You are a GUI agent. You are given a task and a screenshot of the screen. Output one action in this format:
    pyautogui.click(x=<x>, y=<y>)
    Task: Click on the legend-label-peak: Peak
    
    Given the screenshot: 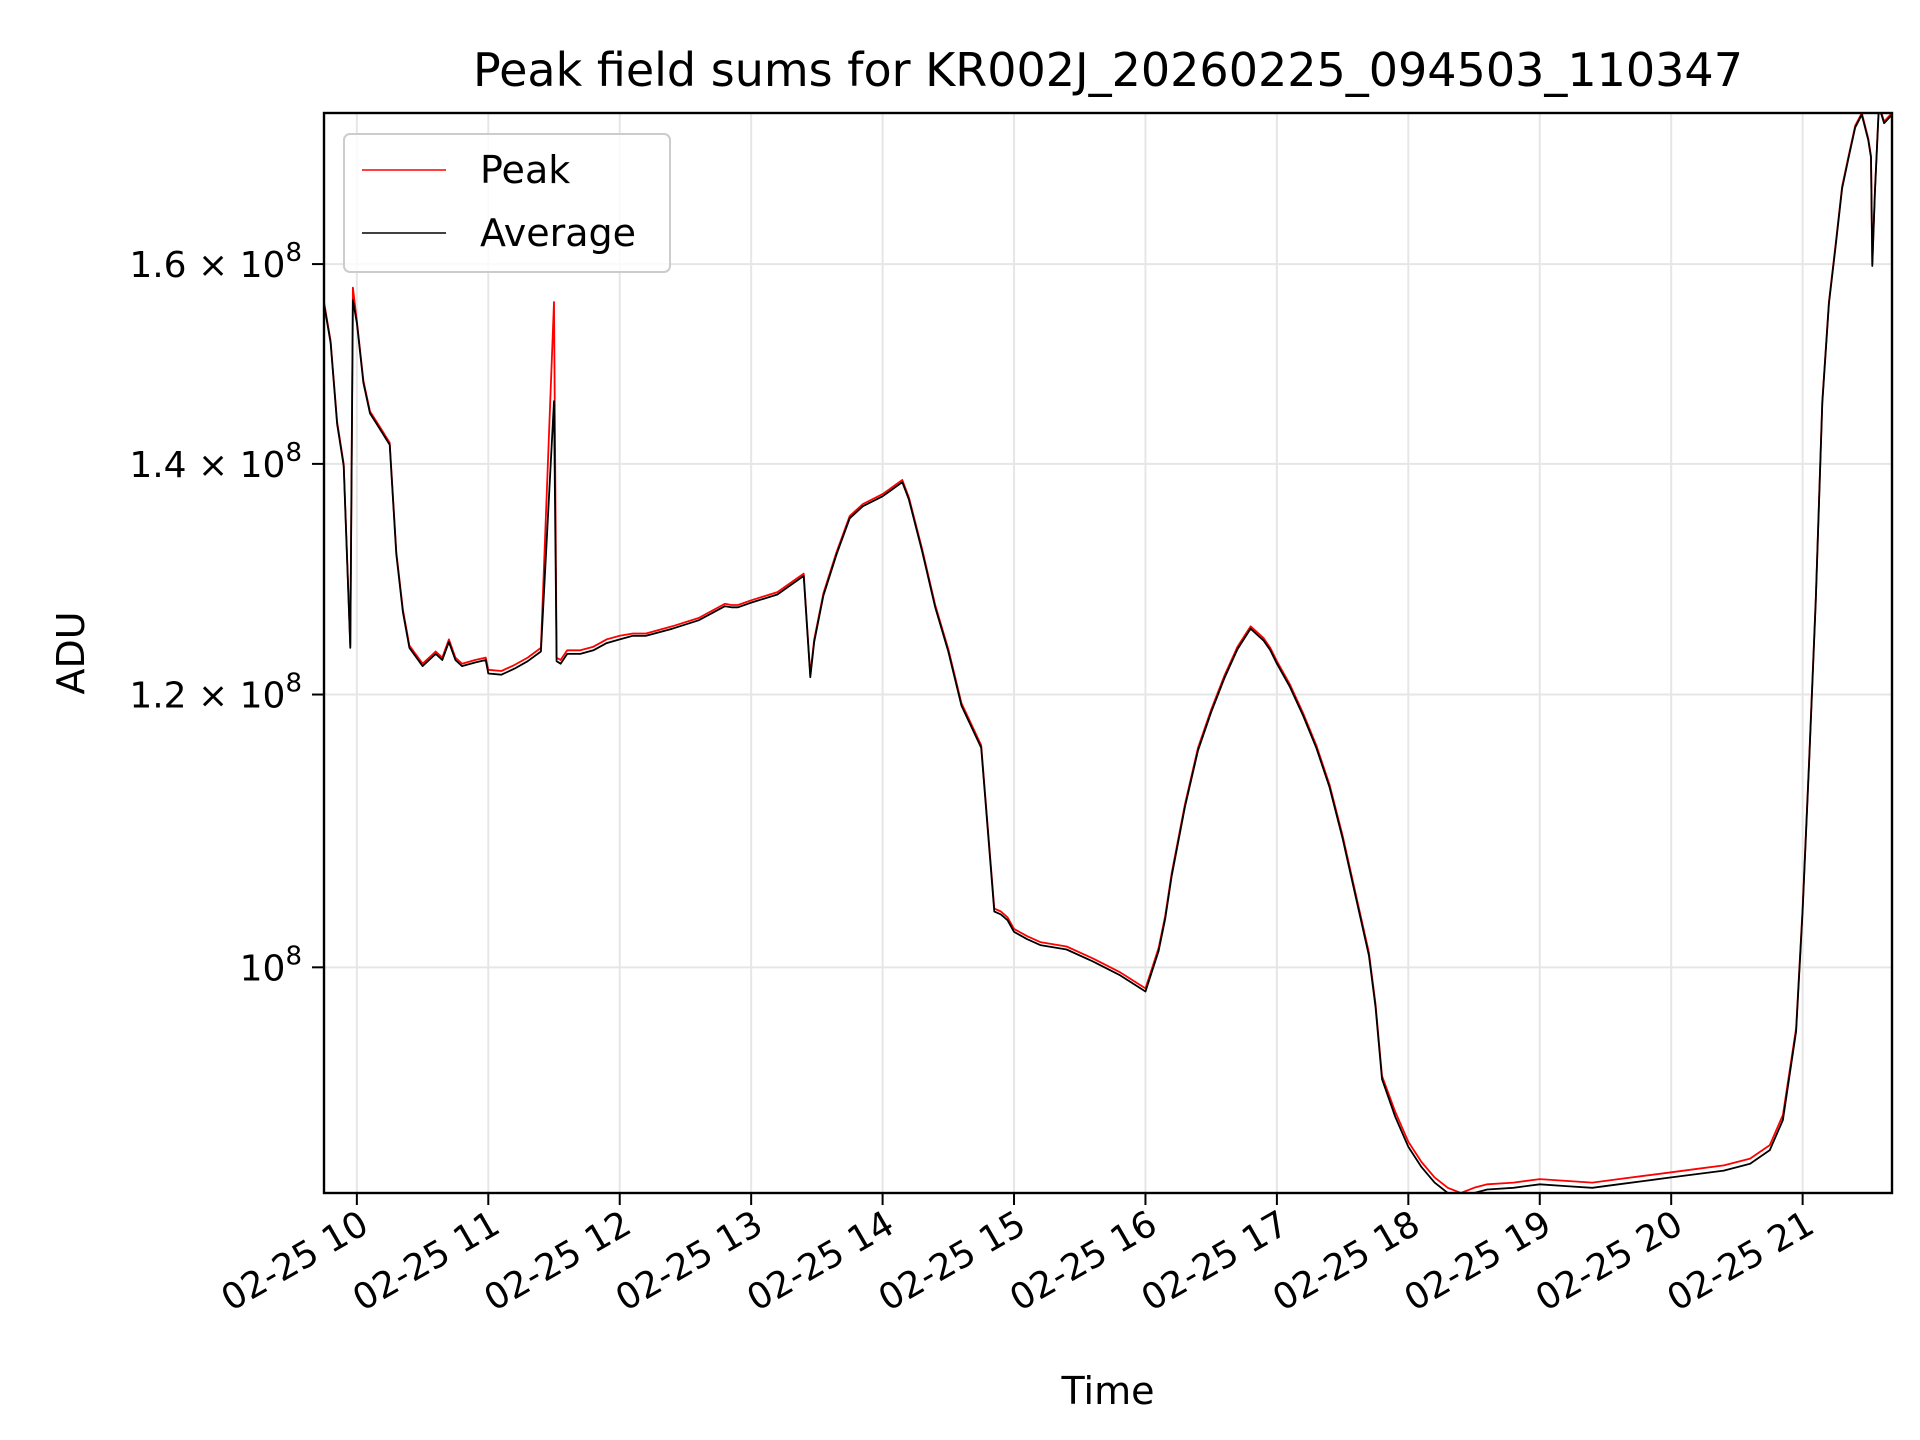 What is the action you would take?
    pyautogui.click(x=525, y=170)
    